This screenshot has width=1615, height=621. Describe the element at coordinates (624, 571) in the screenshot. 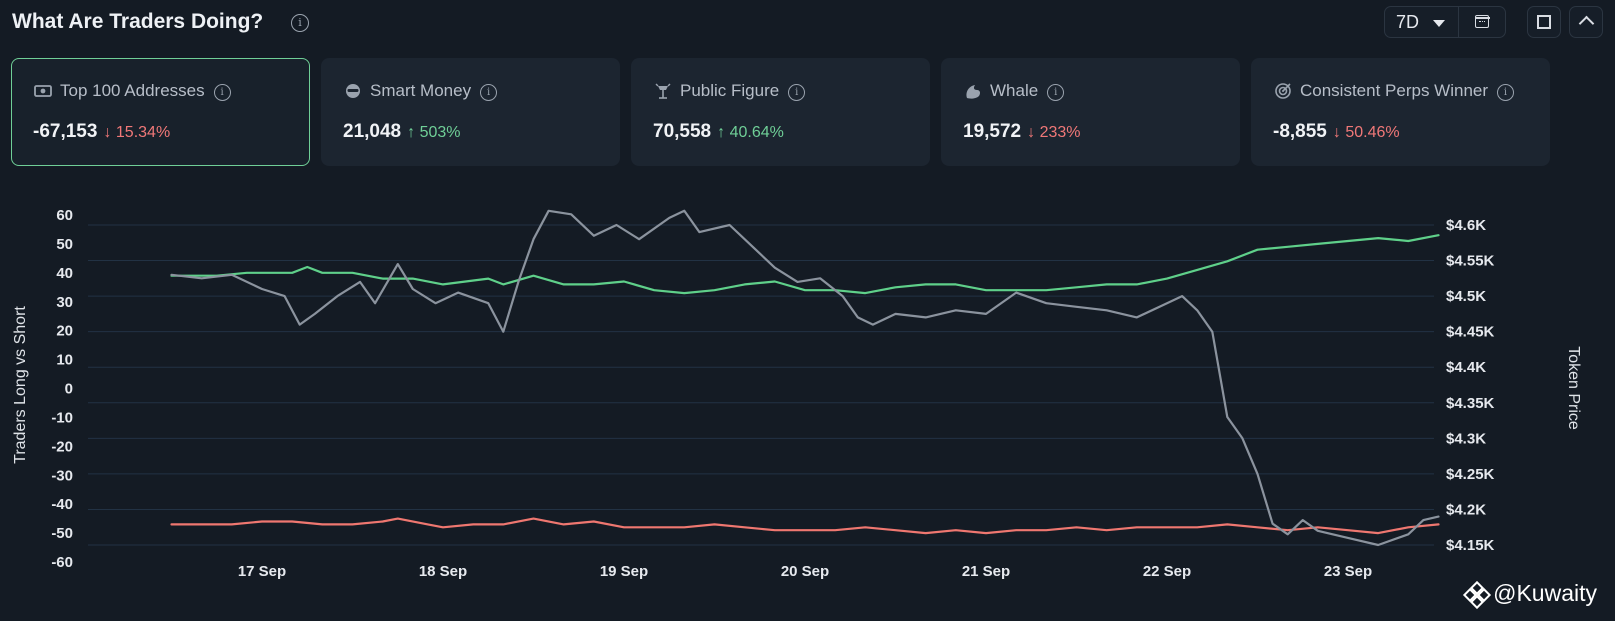

I see `x-tick-label: 19 Sep` at that location.